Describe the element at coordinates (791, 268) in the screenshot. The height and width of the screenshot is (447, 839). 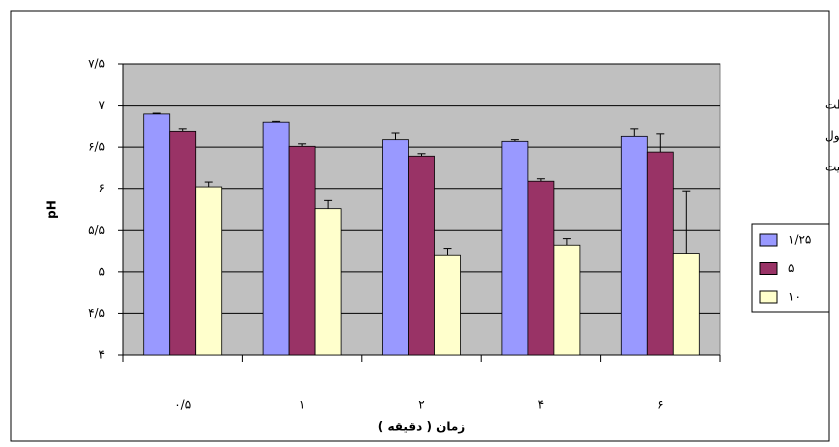
I see `legend-label: ۵` at that location.